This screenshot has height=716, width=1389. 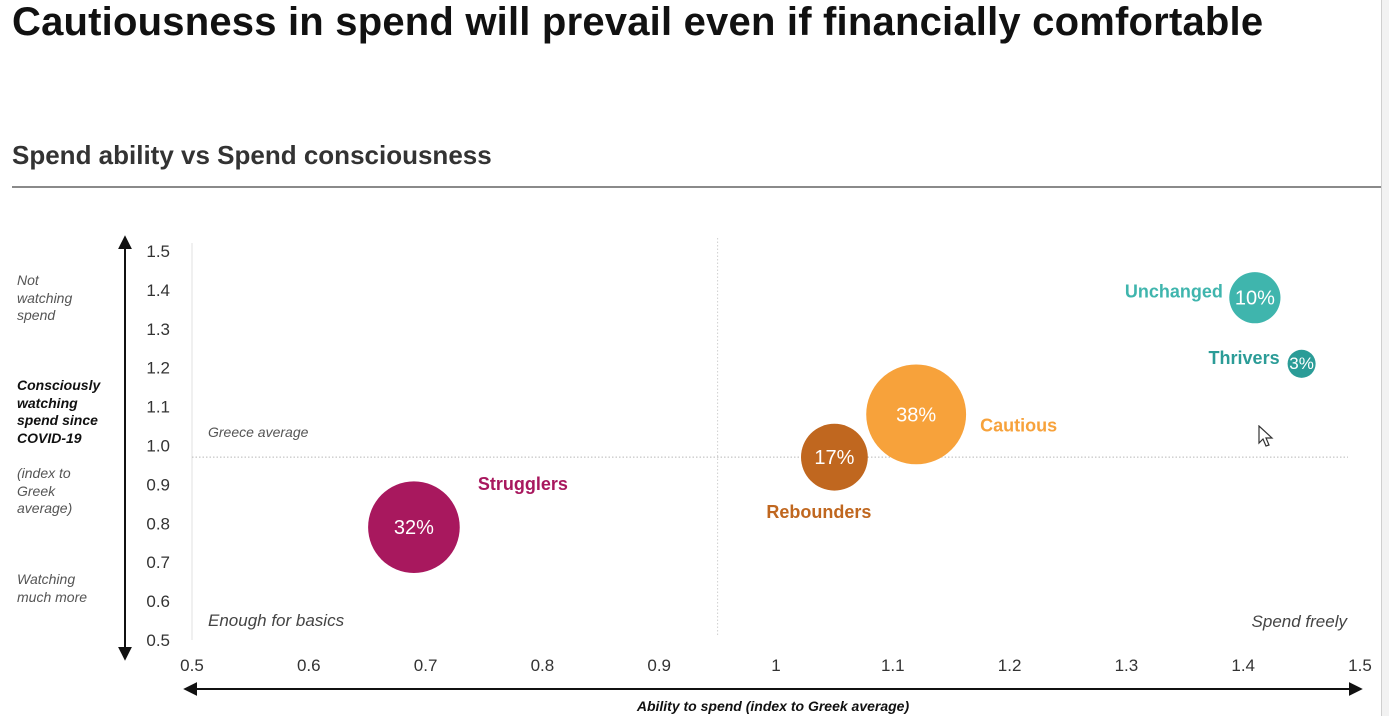 I want to click on y-tick-label: 0.7, so click(x=158, y=562).